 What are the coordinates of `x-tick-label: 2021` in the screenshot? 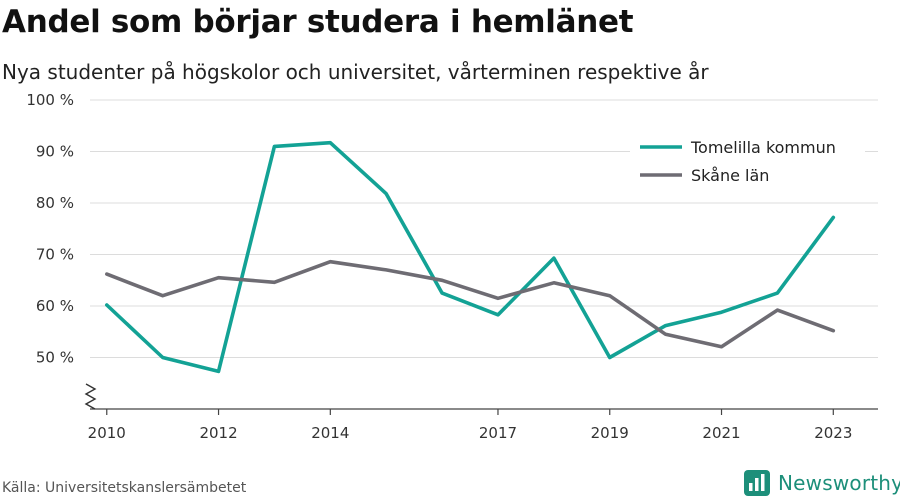 It's located at (721, 433).